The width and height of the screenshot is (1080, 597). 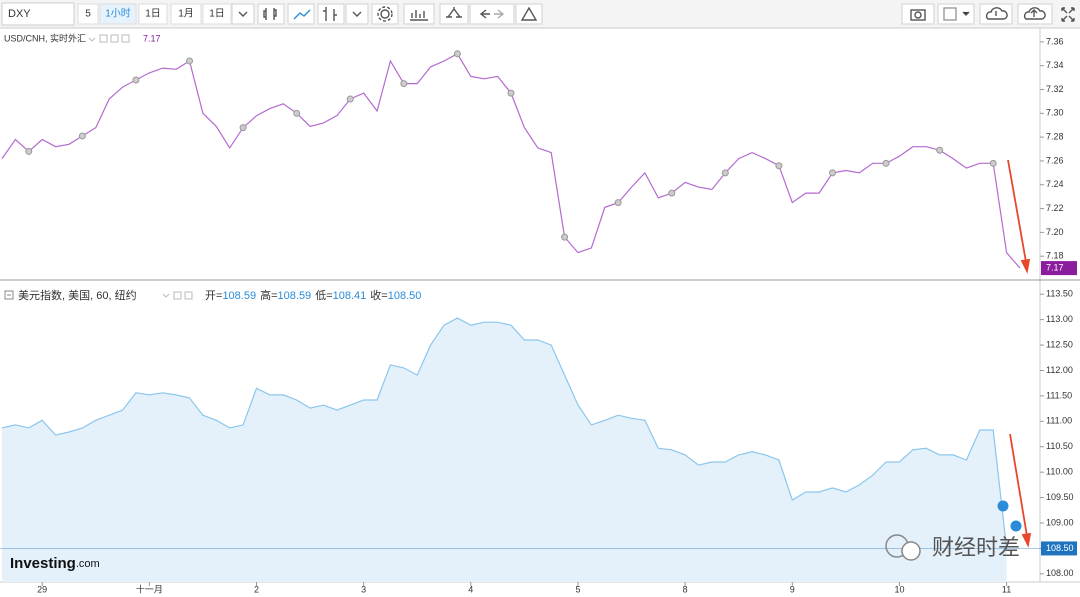 I want to click on toolbar-button-label: 1月, so click(x=186, y=14).